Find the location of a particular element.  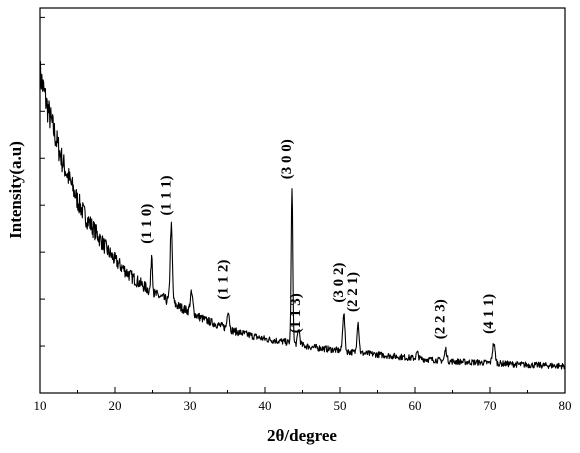

peak-label: (1 1 2) is located at coordinates (223, 280).